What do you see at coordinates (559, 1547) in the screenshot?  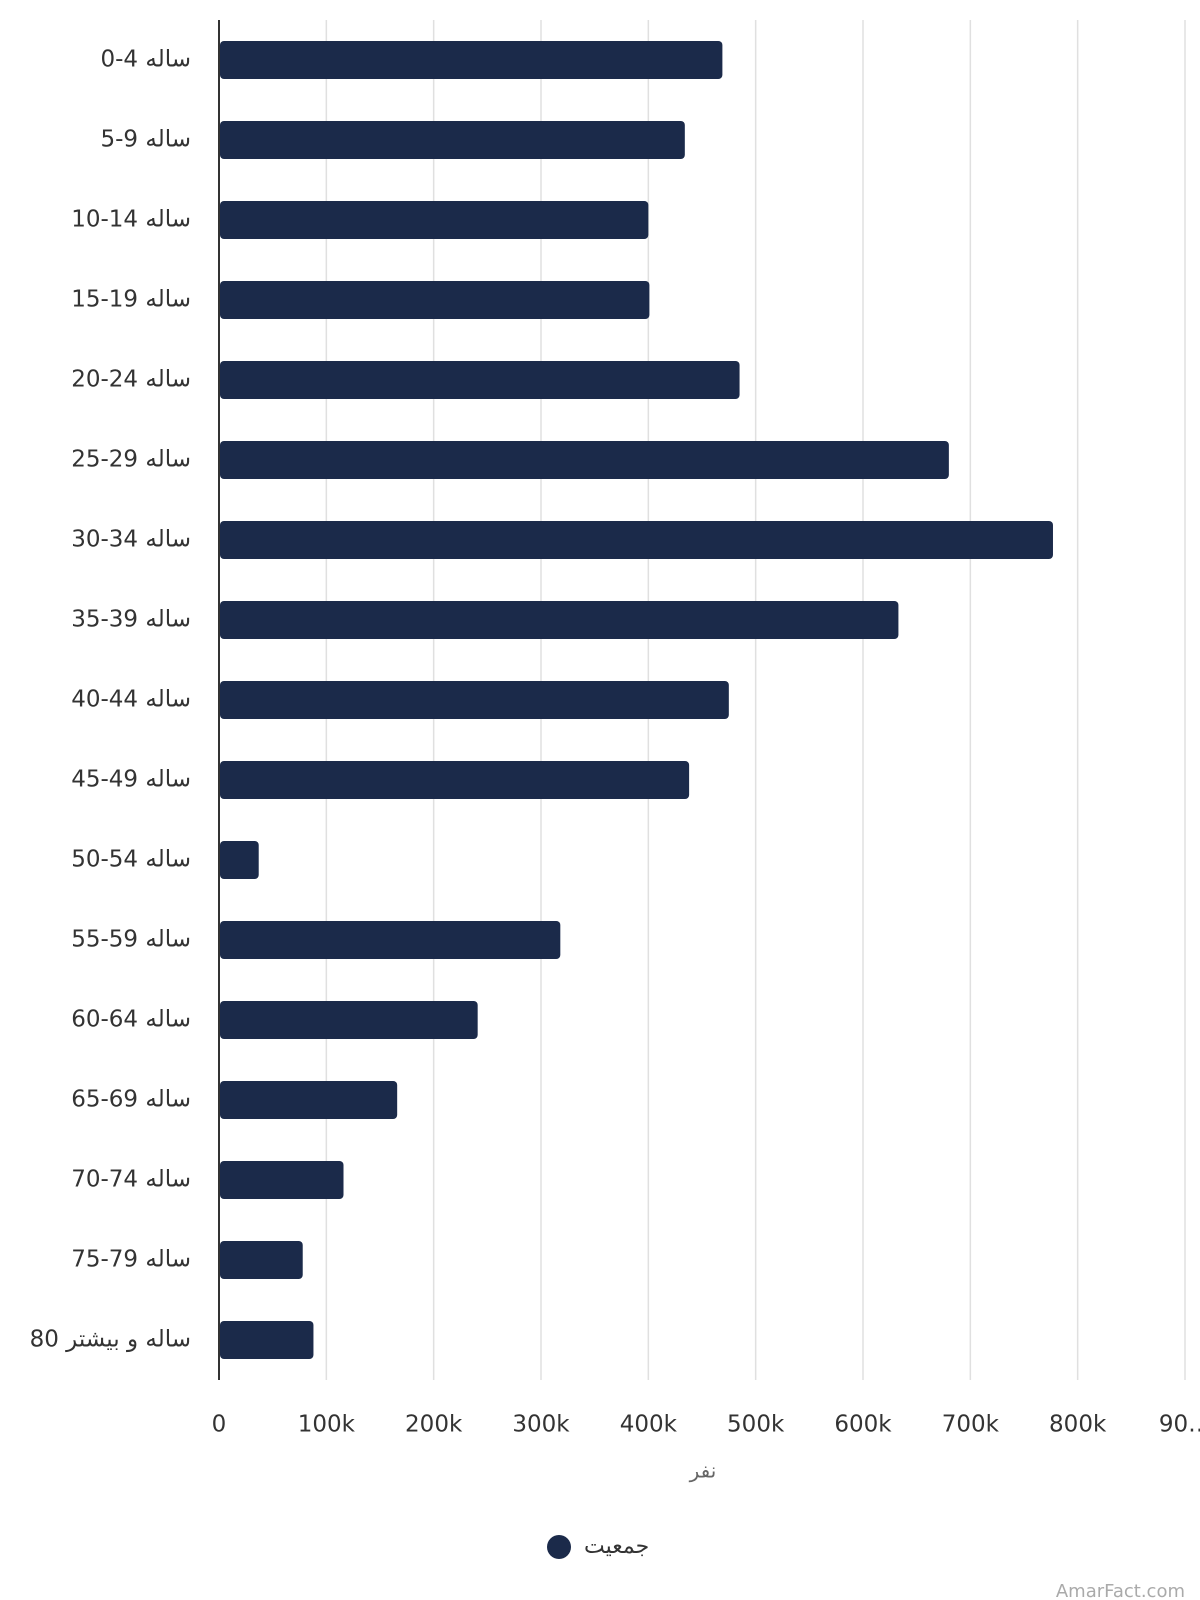 I see `legend-marker` at bounding box center [559, 1547].